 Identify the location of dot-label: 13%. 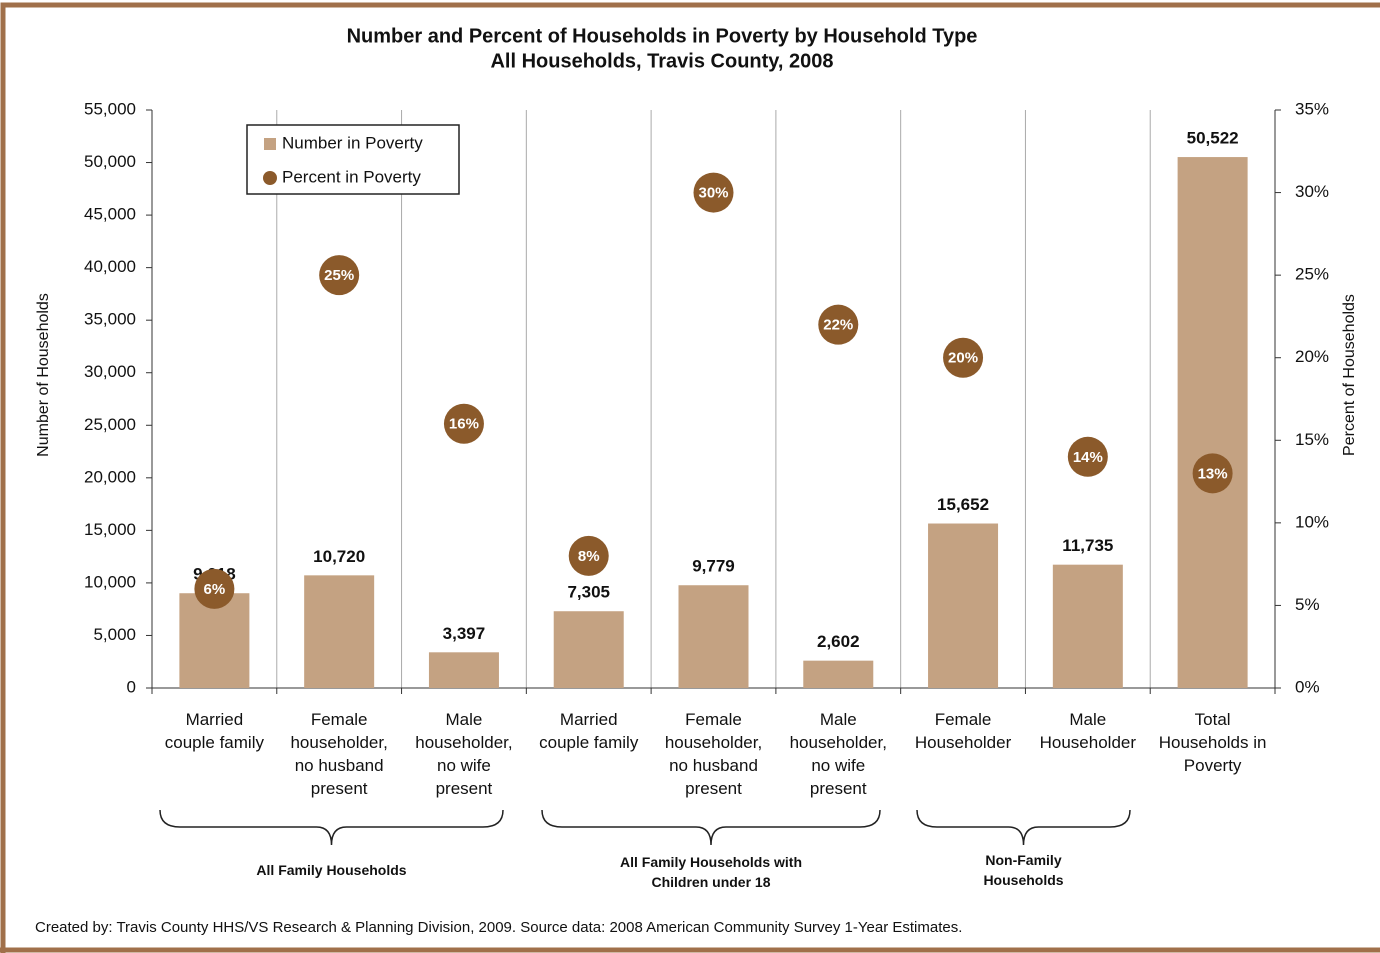
(1213, 473).